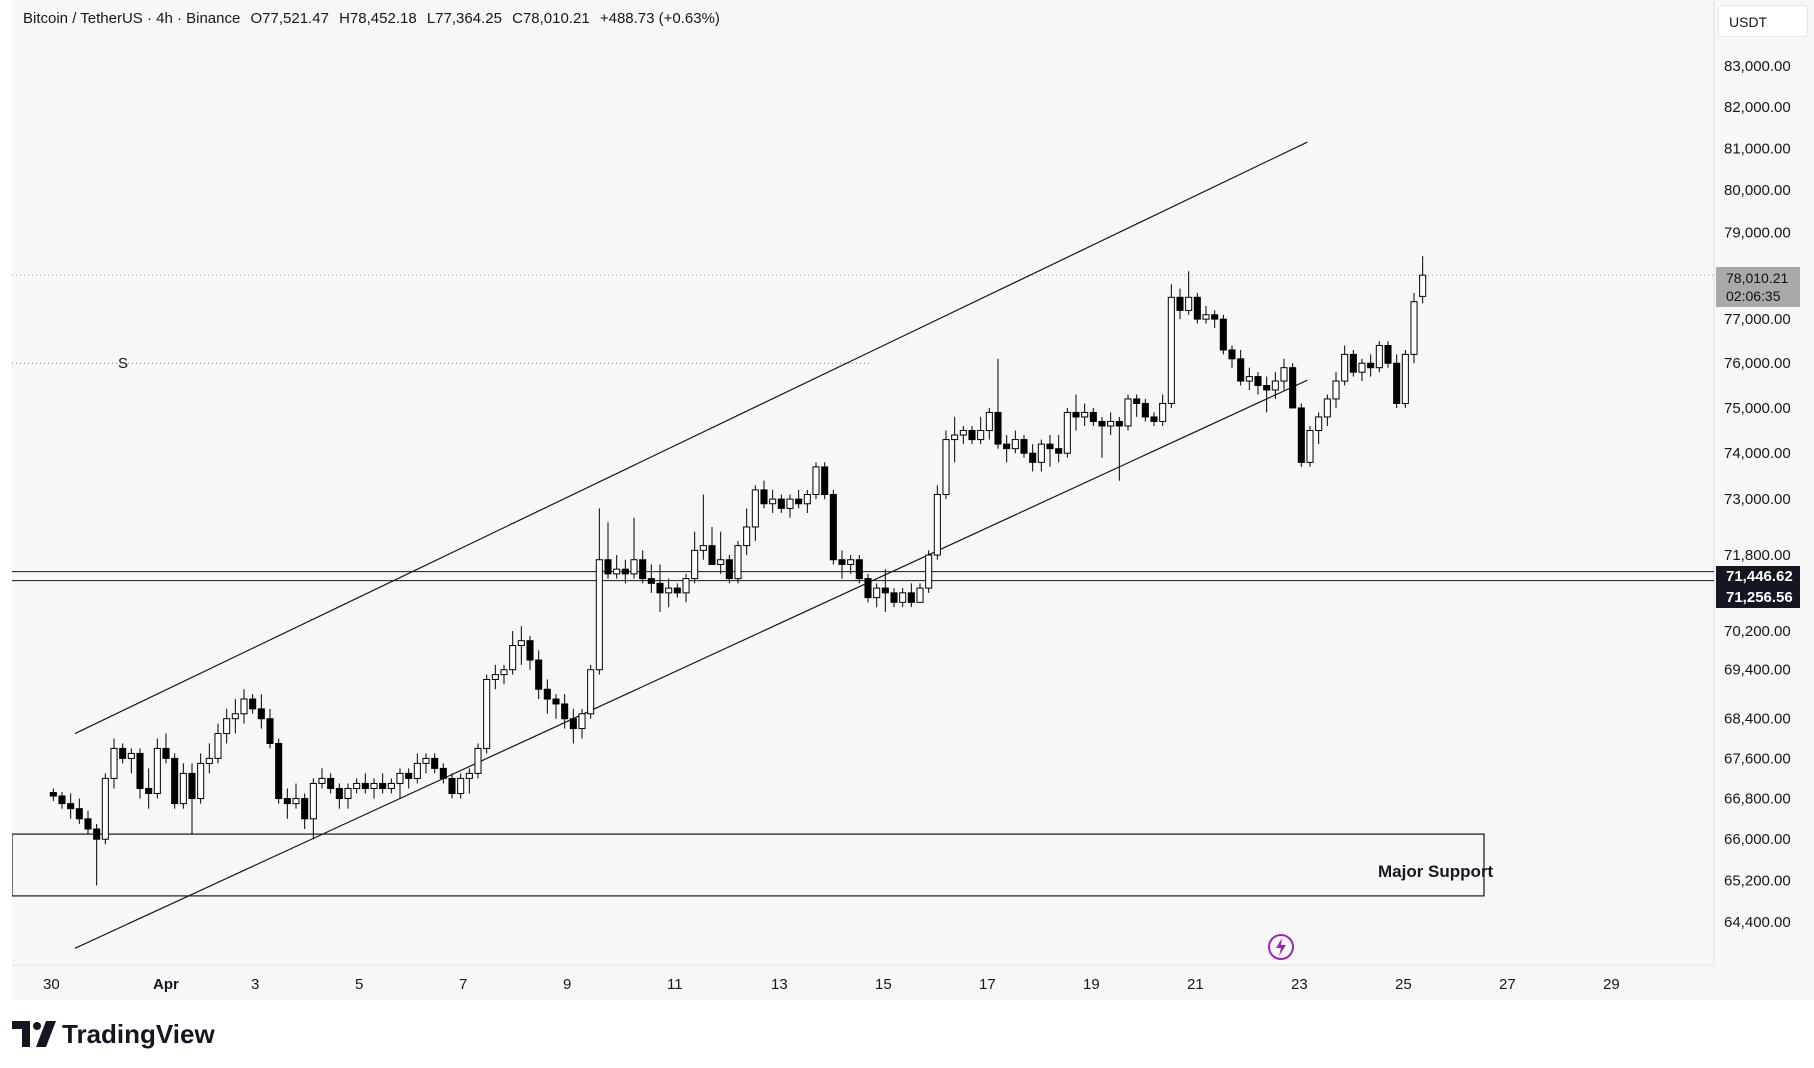 This screenshot has width=1814, height=1068. Describe the element at coordinates (132, 18) in the screenshot. I see `symbol-name: Bitcoin / TetherUS · 4h · Binance` at that location.